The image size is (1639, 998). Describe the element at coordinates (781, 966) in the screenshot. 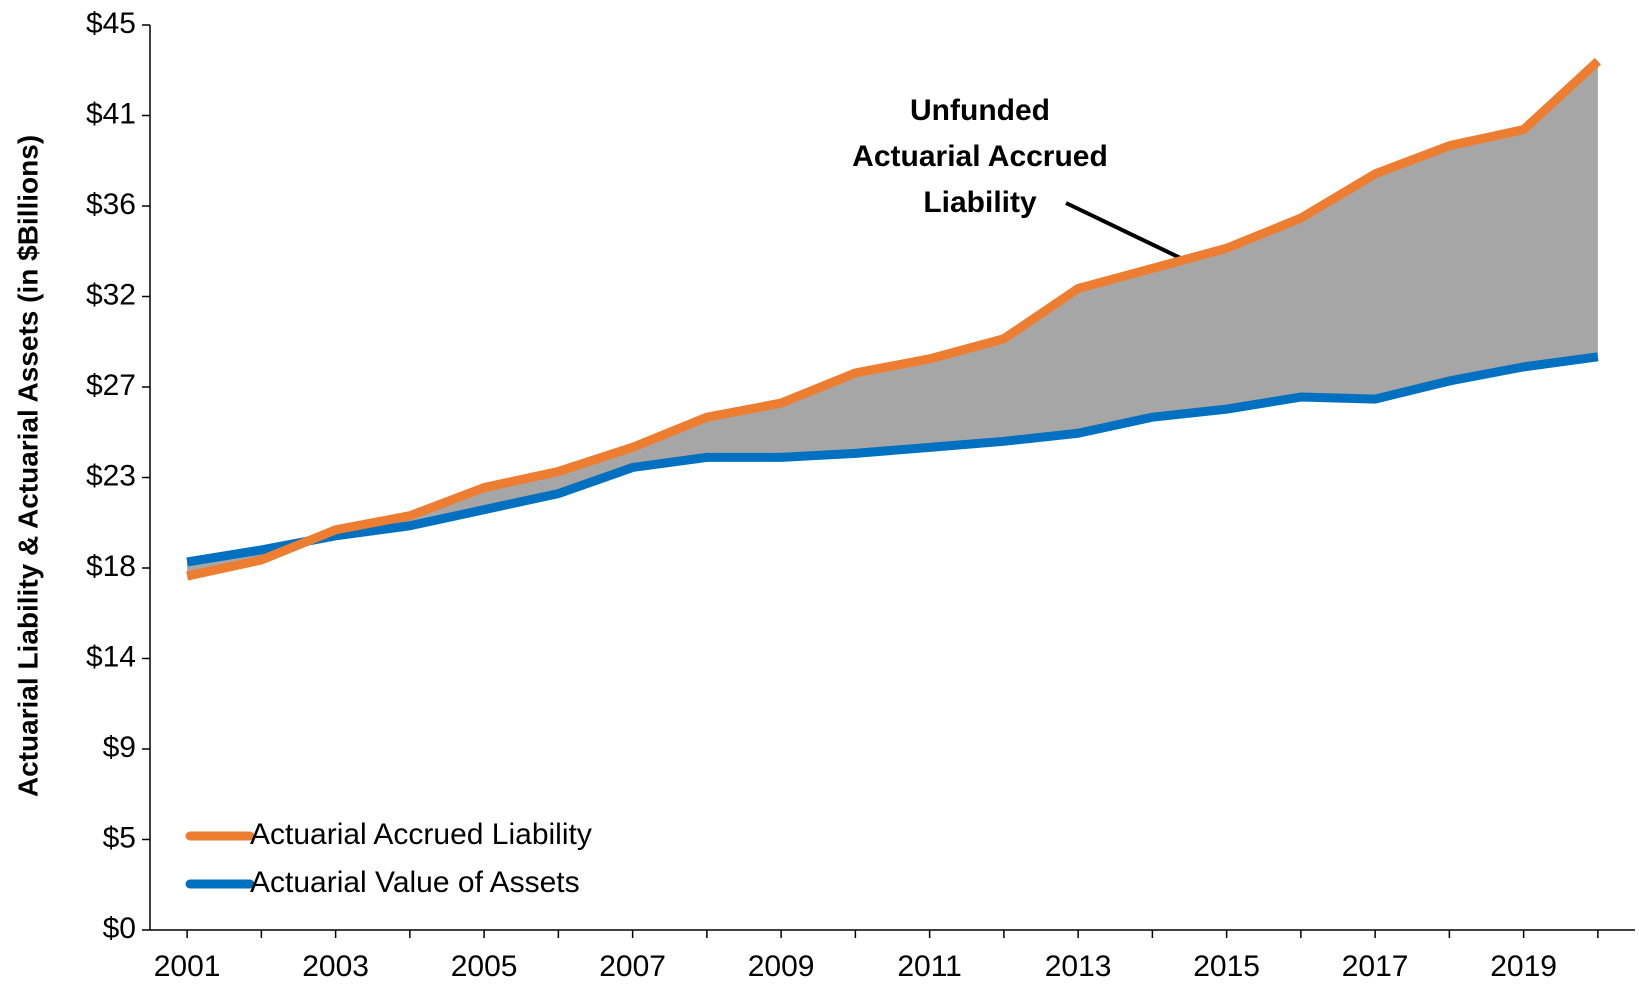

I see `x-tick-label: 2009` at that location.